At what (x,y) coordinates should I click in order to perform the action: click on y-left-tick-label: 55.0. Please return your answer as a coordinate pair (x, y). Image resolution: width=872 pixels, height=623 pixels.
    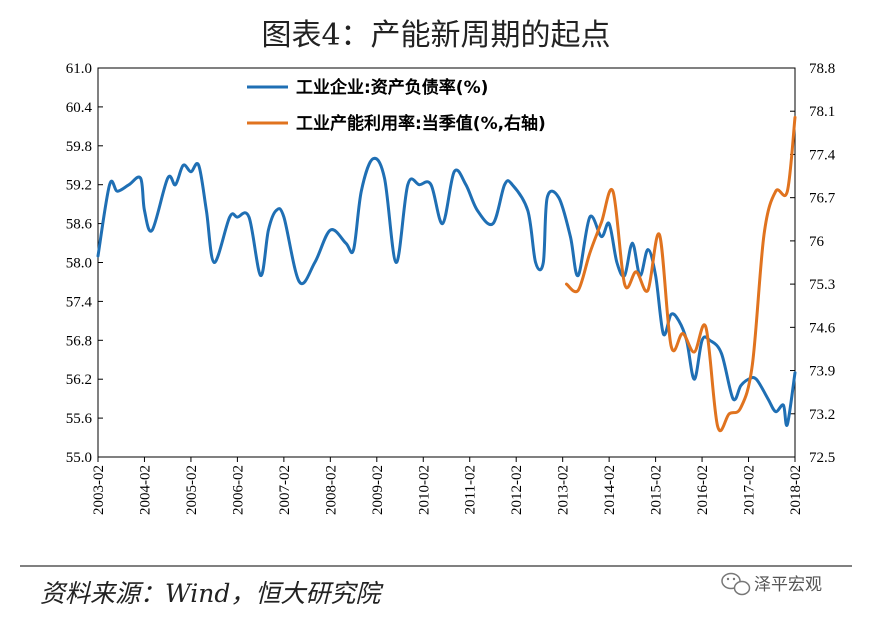
    Looking at the image, I should click on (79, 458).